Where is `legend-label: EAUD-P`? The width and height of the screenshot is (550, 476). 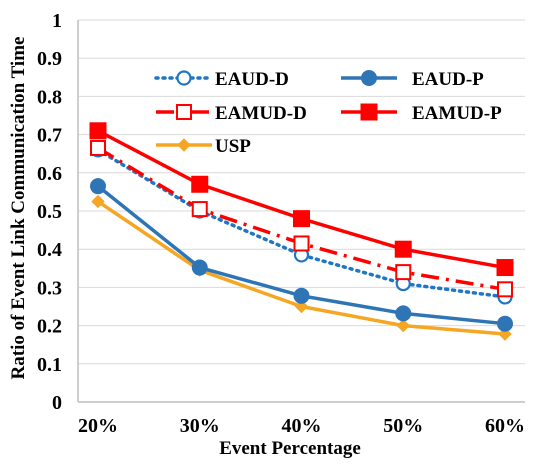
legend-label: EAUD-P is located at coordinates (448, 79).